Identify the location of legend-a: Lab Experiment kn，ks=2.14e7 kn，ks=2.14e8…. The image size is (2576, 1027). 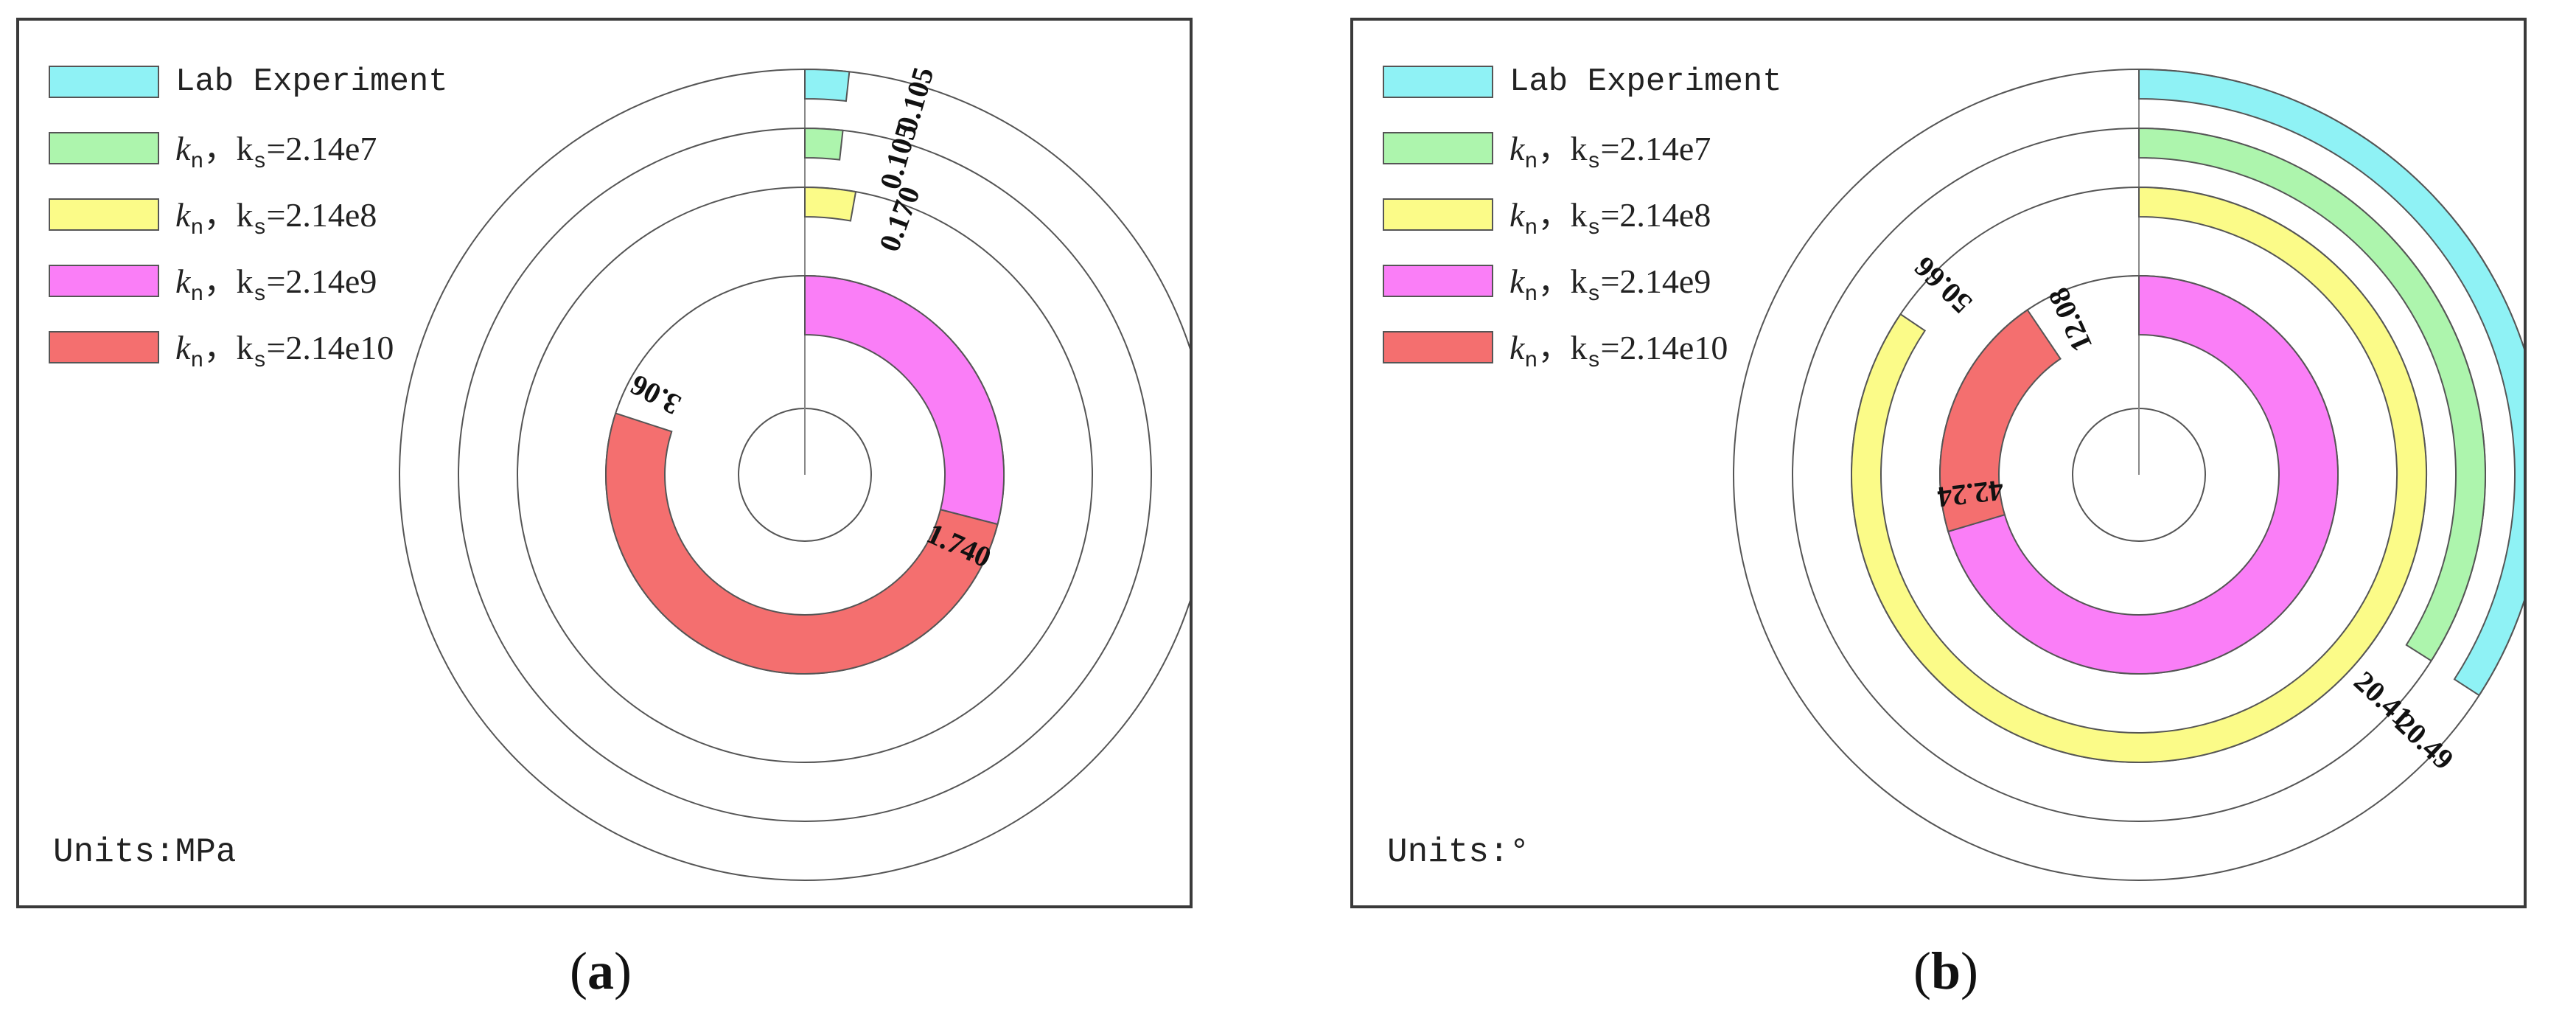
(248, 215).